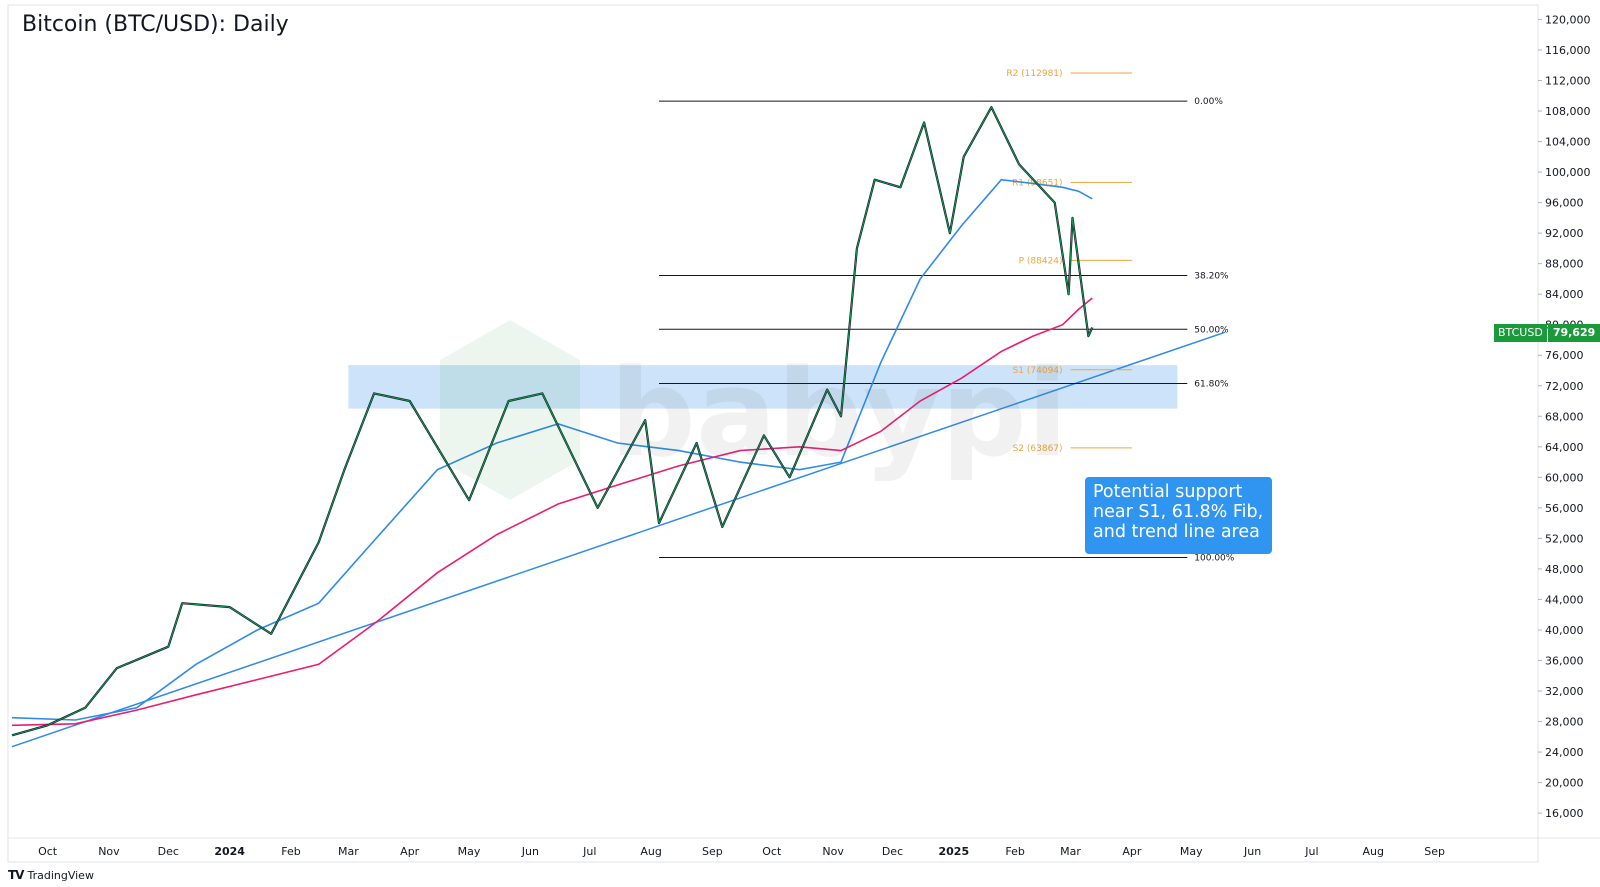 Image resolution: width=1600 pixels, height=887 pixels. I want to click on y-tick-label: 48,000, so click(1564, 569).